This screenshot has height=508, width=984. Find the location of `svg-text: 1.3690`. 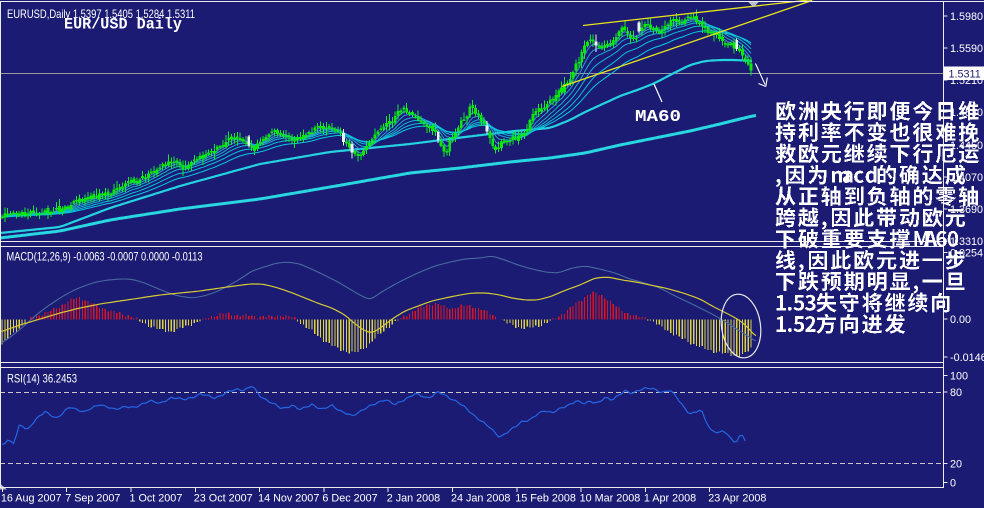

svg-text: 1.3690 is located at coordinates (966, 210).